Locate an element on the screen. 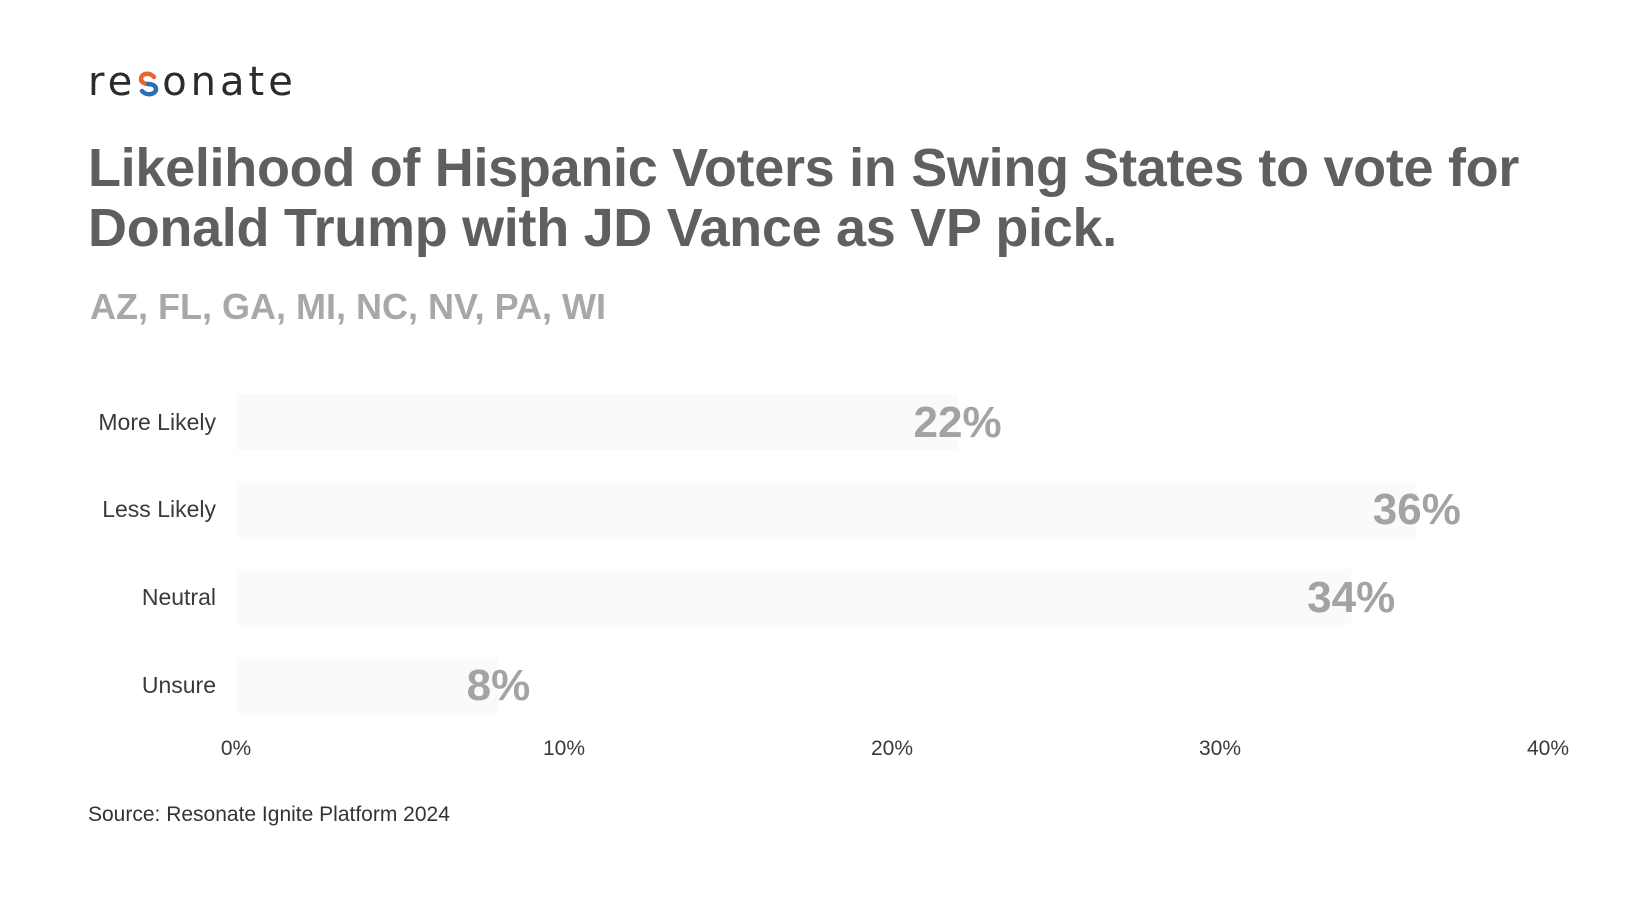  x-tick-label: 10% is located at coordinates (564, 748).